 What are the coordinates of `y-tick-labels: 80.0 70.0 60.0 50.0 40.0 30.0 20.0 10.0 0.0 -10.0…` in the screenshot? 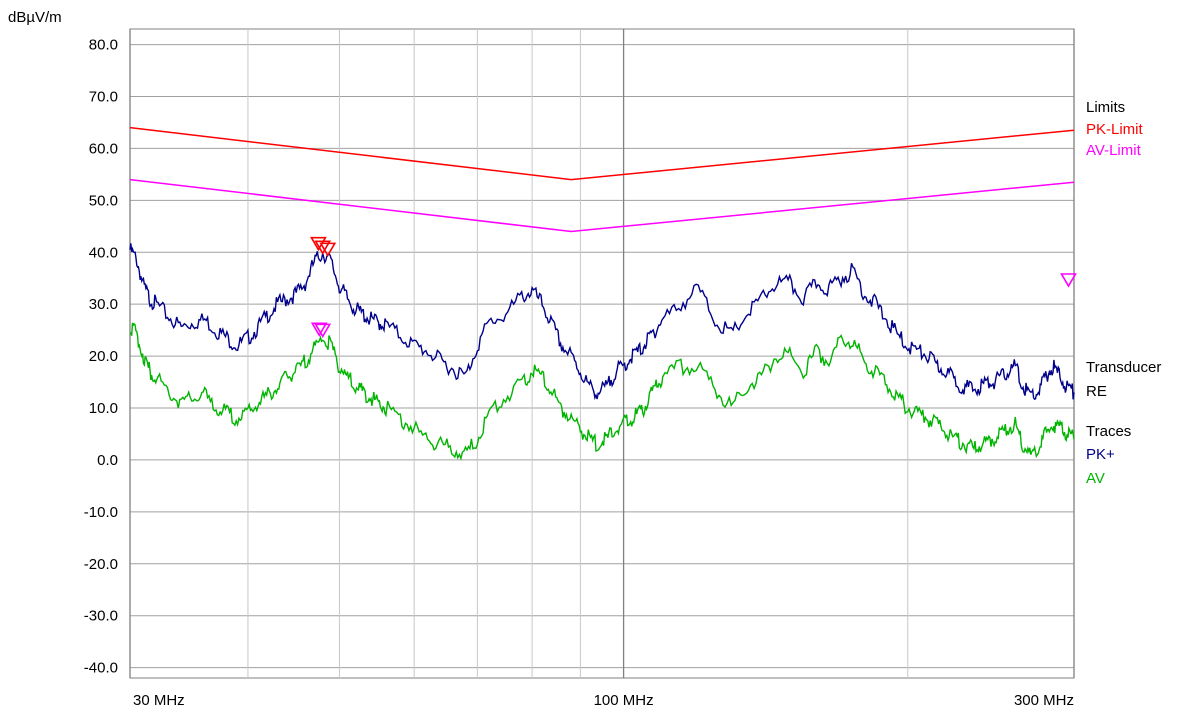 It's located at (101, 357).